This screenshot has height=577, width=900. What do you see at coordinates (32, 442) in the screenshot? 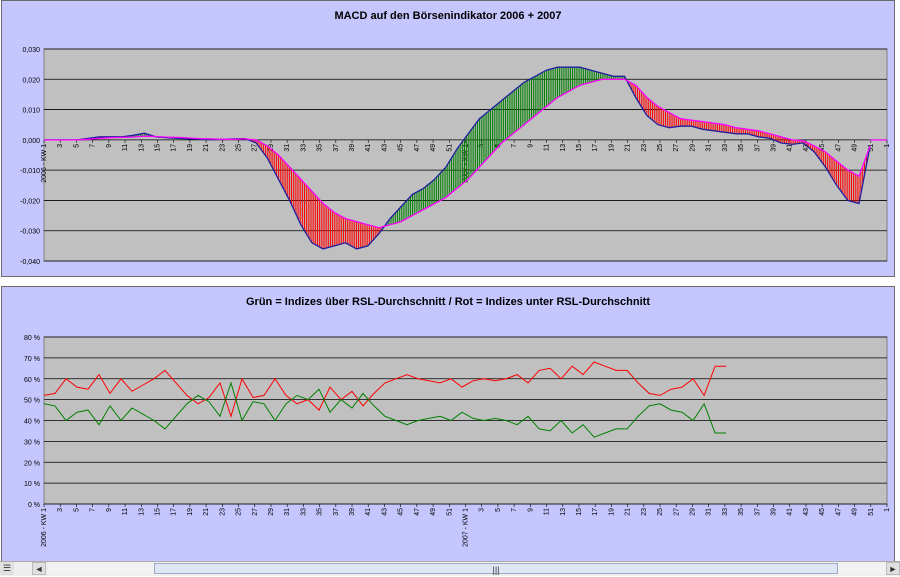
I see `y-tick-label: 30 %` at bounding box center [32, 442].